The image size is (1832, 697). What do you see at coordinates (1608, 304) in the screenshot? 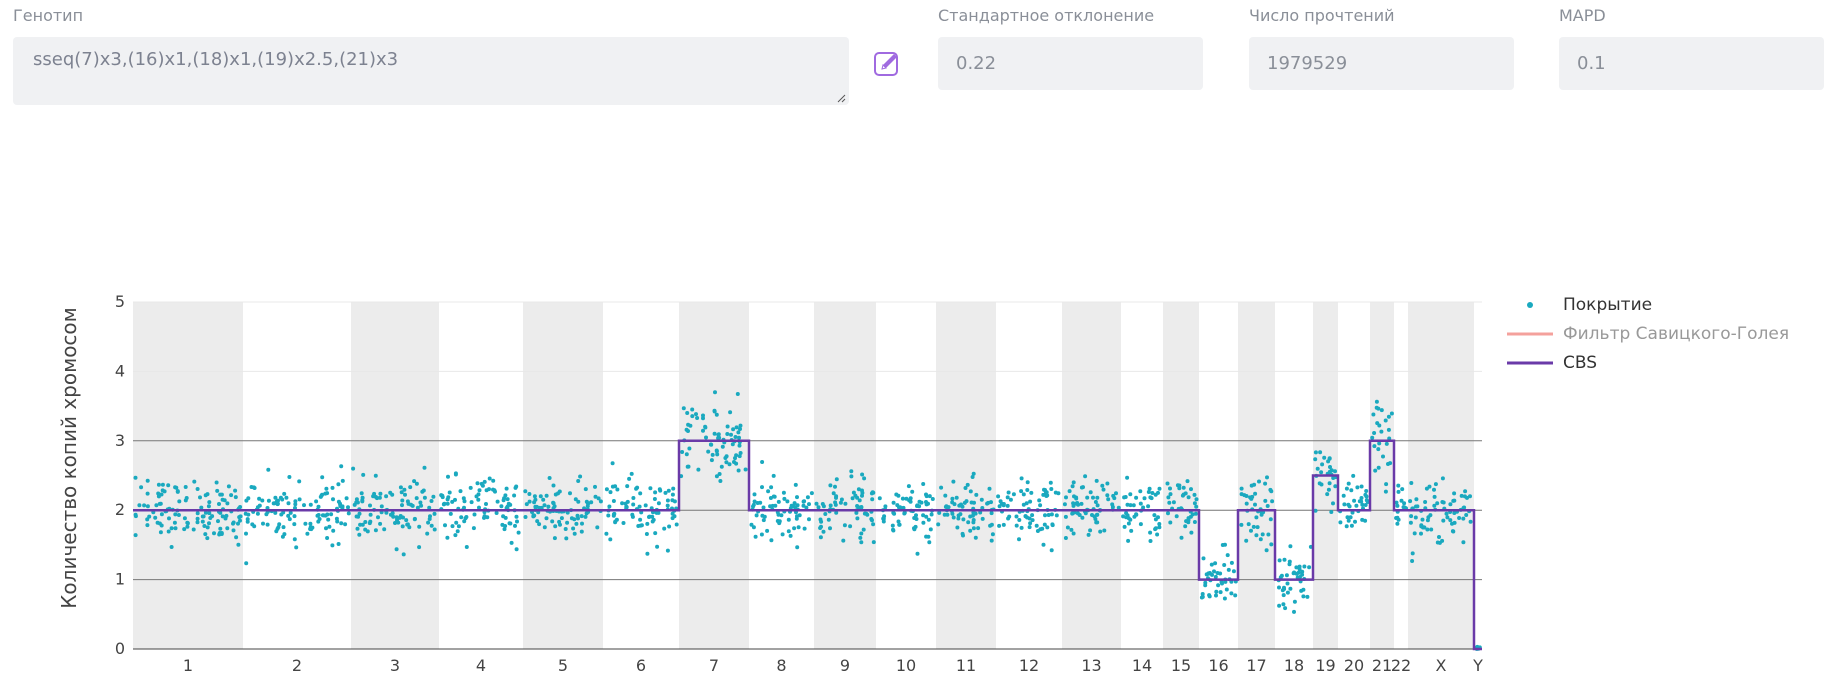
I see `legend-label-coverage: Покрытие` at bounding box center [1608, 304].